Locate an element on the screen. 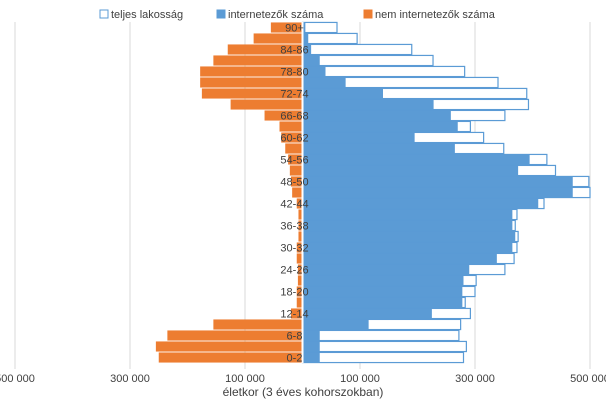 The height and width of the screenshot is (404, 606). category-label: 60-62 is located at coordinates (294, 139).